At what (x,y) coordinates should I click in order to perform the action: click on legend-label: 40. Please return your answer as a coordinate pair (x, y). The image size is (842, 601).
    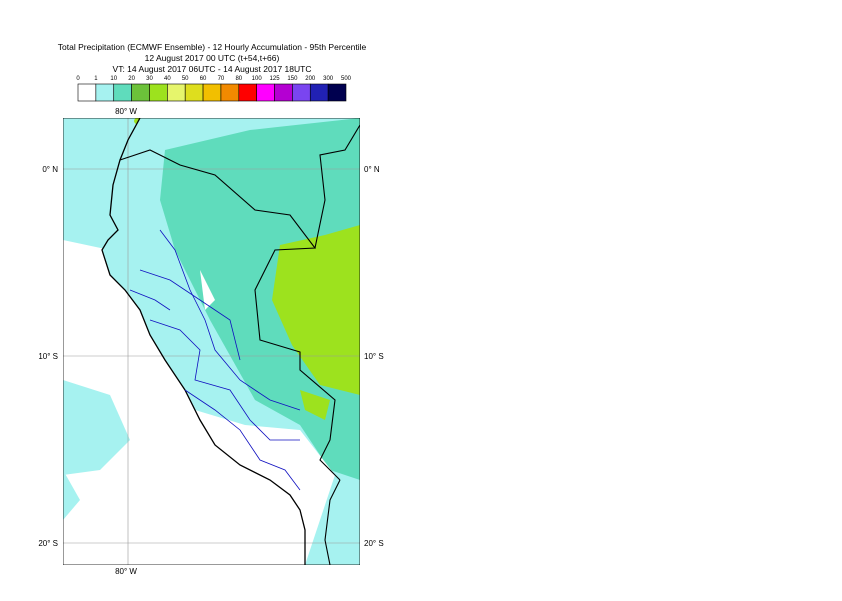
    Looking at the image, I should click on (167, 79).